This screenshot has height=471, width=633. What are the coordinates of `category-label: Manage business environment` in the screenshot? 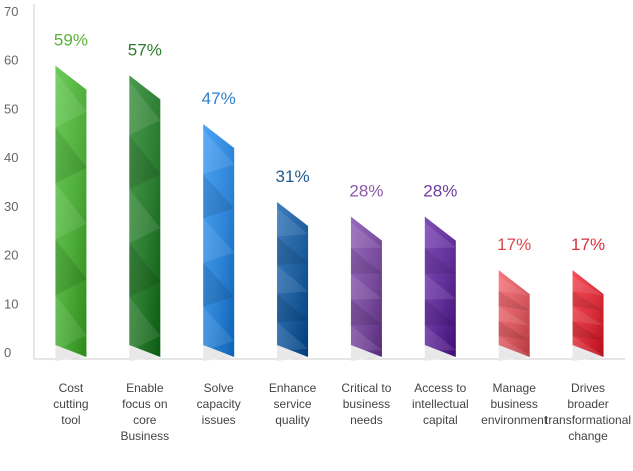 It's located at (514, 404).